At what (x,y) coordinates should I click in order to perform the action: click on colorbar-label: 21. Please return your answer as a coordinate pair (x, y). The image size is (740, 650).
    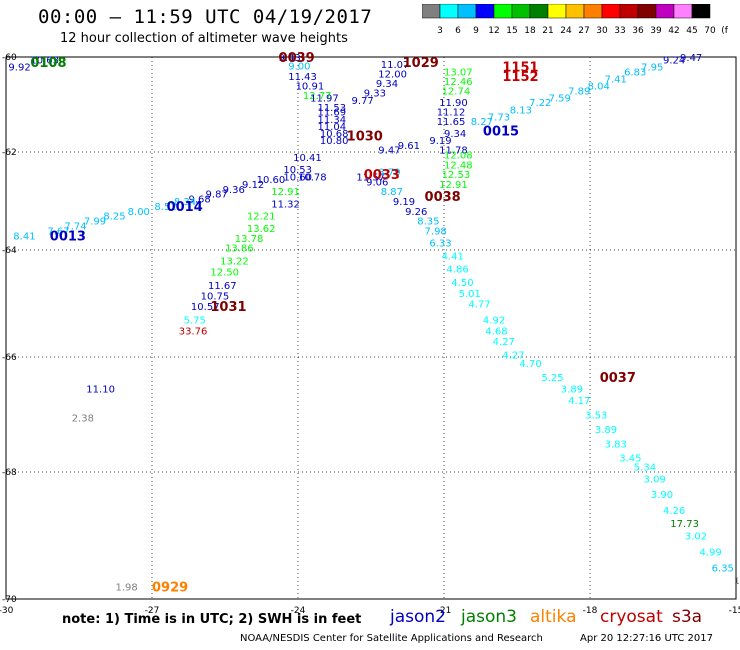
    Looking at the image, I should click on (547, 31).